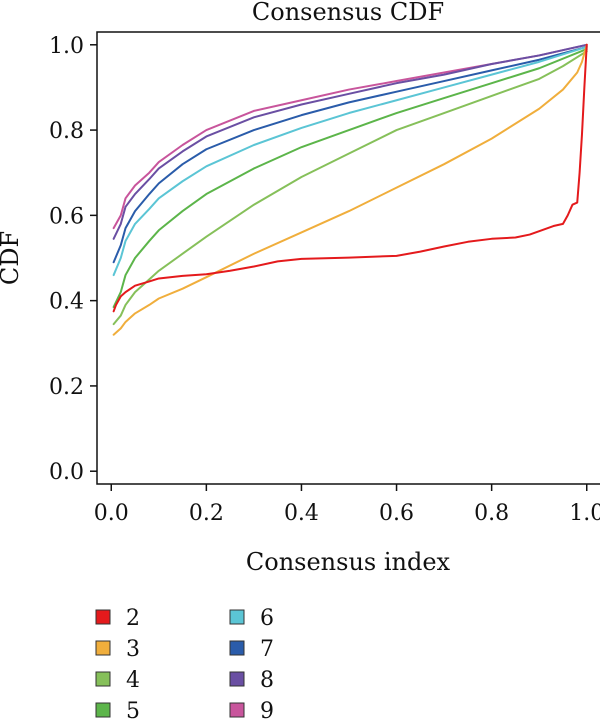 The image size is (600, 721). What do you see at coordinates (301, 513) in the screenshot?
I see `x-tick-label: 0.4` at bounding box center [301, 513].